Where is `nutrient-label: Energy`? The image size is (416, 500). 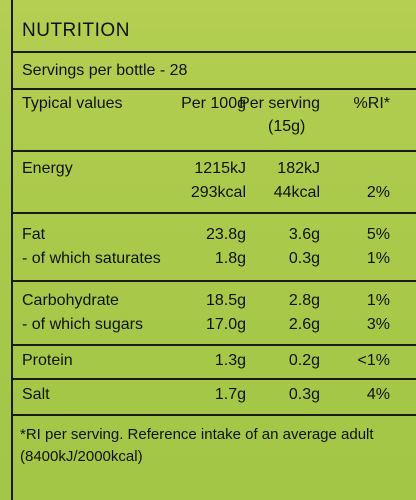 nutrient-label: Energy is located at coordinates (47, 168).